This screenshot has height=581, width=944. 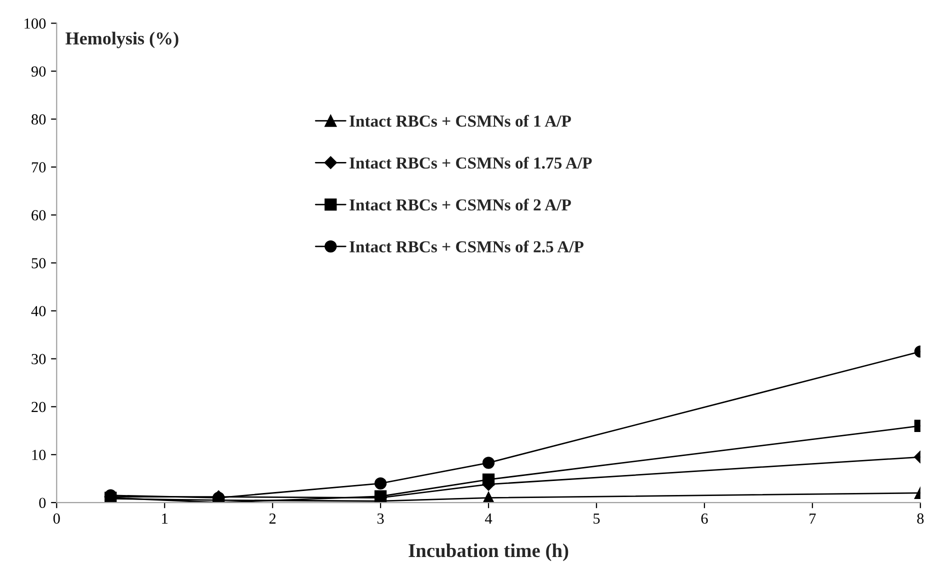 I want to click on y-tick-label: 80, so click(x=39, y=119).